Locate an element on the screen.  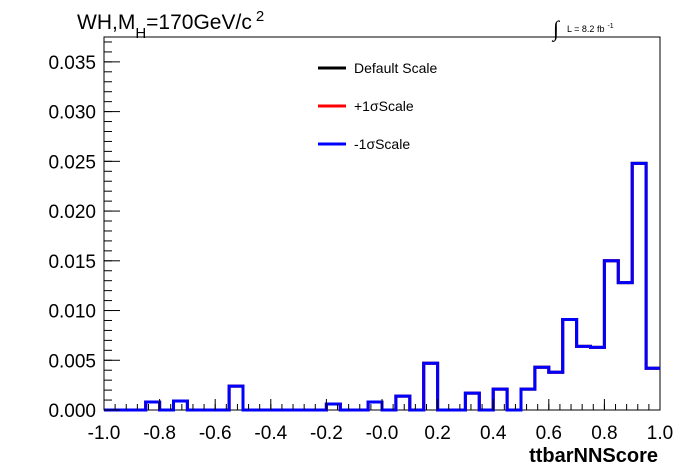
title-superscript: 2 is located at coordinates (260, 16).